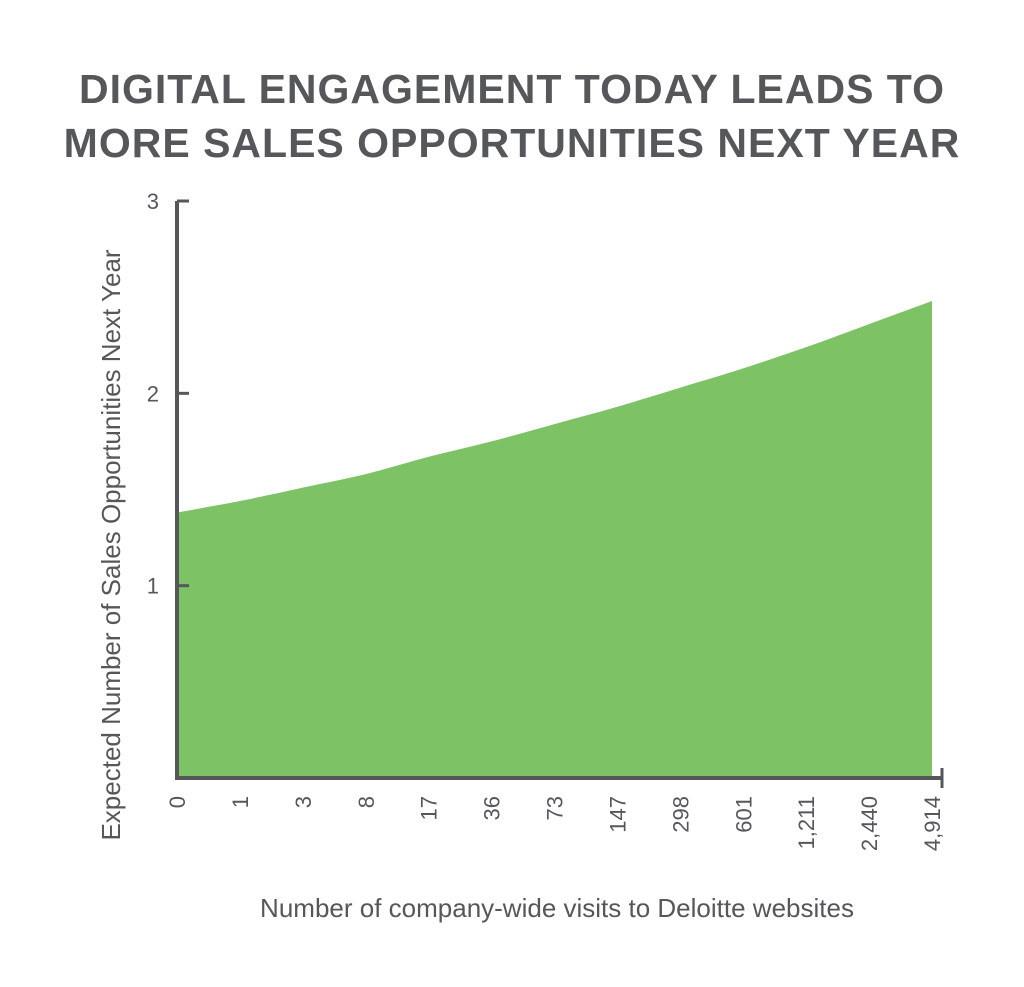 This screenshot has width=1024, height=987. What do you see at coordinates (153, 201) in the screenshot?
I see `y-tick-label: 3` at bounding box center [153, 201].